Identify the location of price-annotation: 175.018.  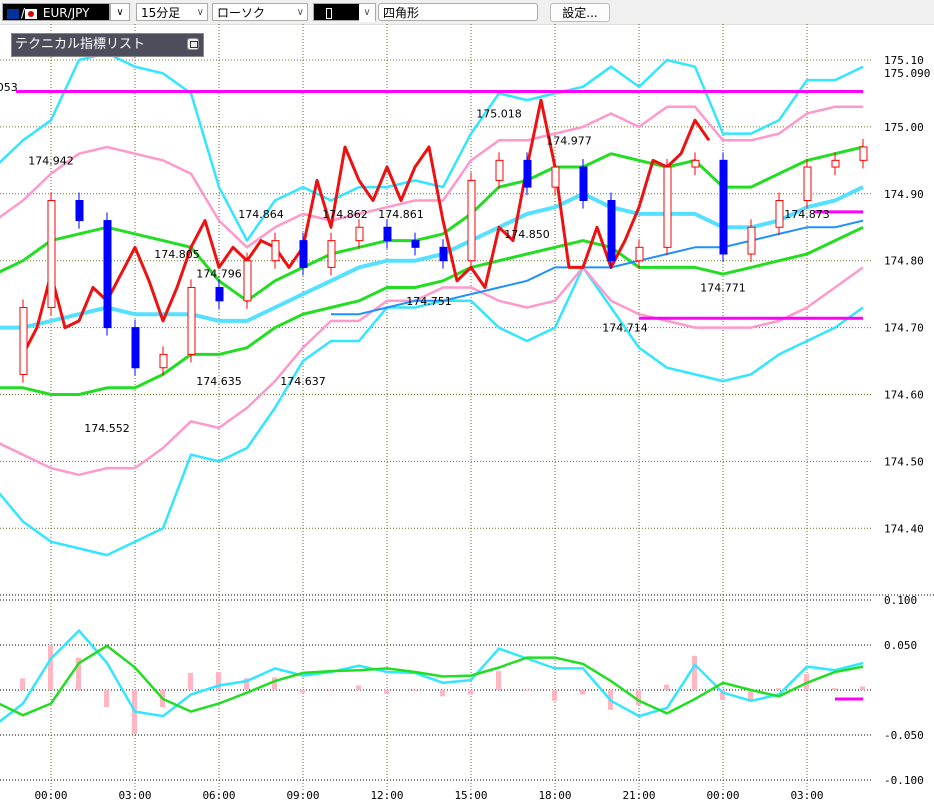
(499, 114).